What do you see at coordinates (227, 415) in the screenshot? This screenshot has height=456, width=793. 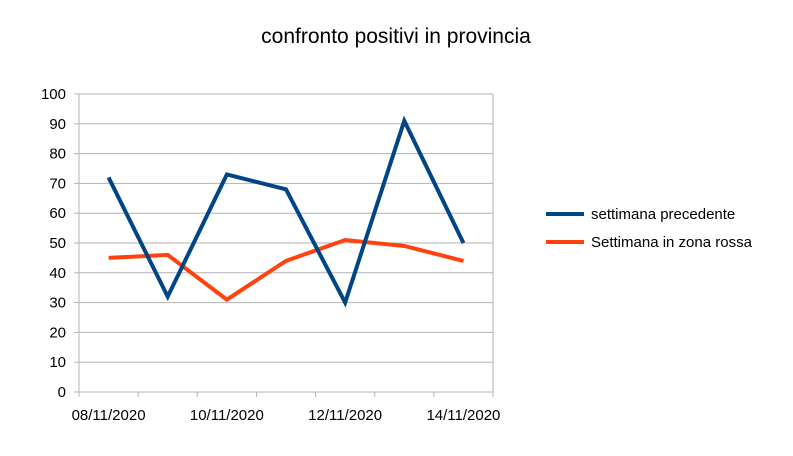 I see `x-tick-label: 10/11/2020` at bounding box center [227, 415].